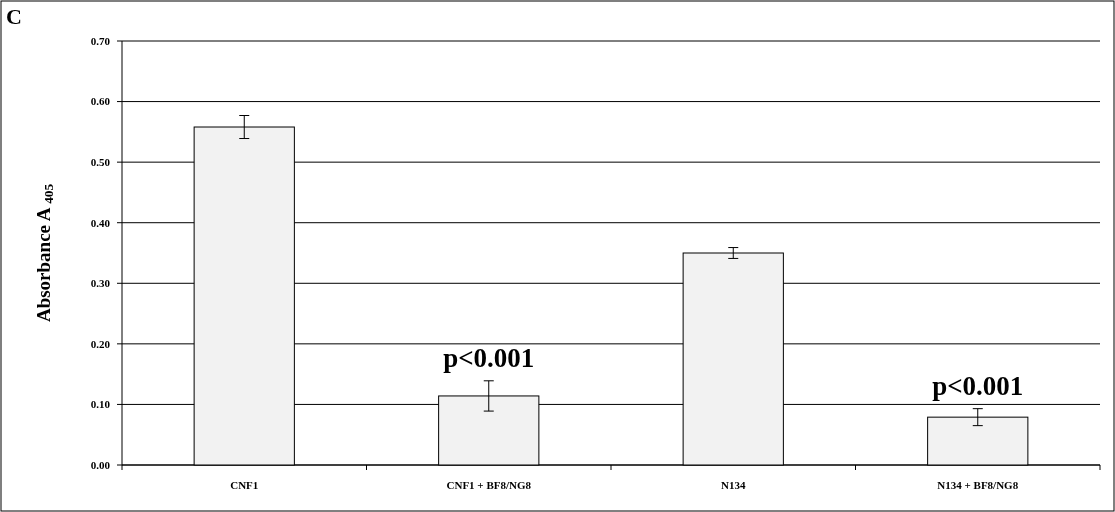  Describe the element at coordinates (100, 343) in the screenshot. I see `y-tick-label: 0.20` at that location.